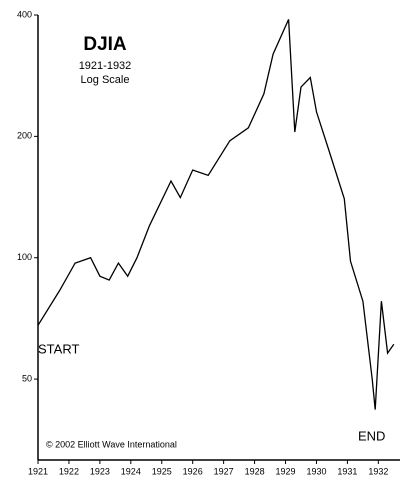 The width and height of the screenshot is (412, 480). I want to click on x-tick-label: 1924, so click(131, 471).